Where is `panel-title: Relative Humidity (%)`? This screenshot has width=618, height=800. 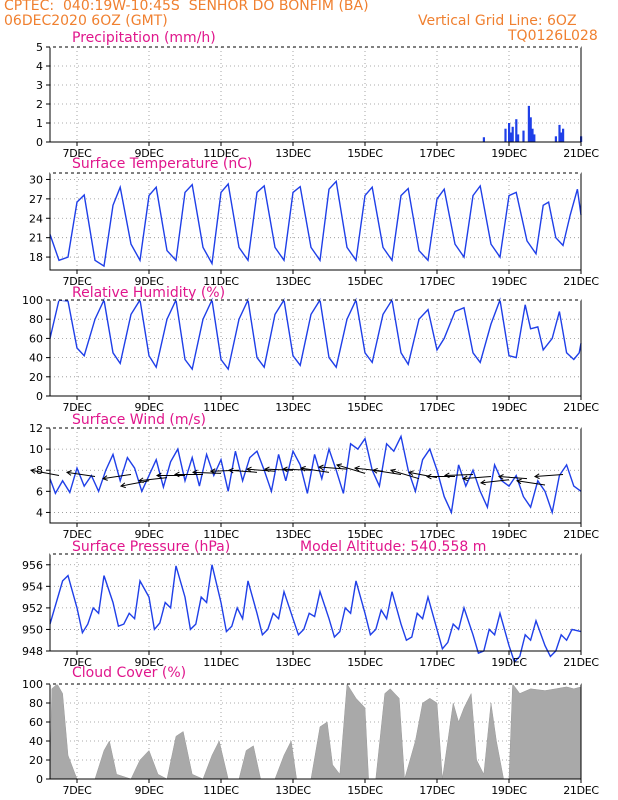 panel-title: Relative Humidity (%) is located at coordinates (148, 293).